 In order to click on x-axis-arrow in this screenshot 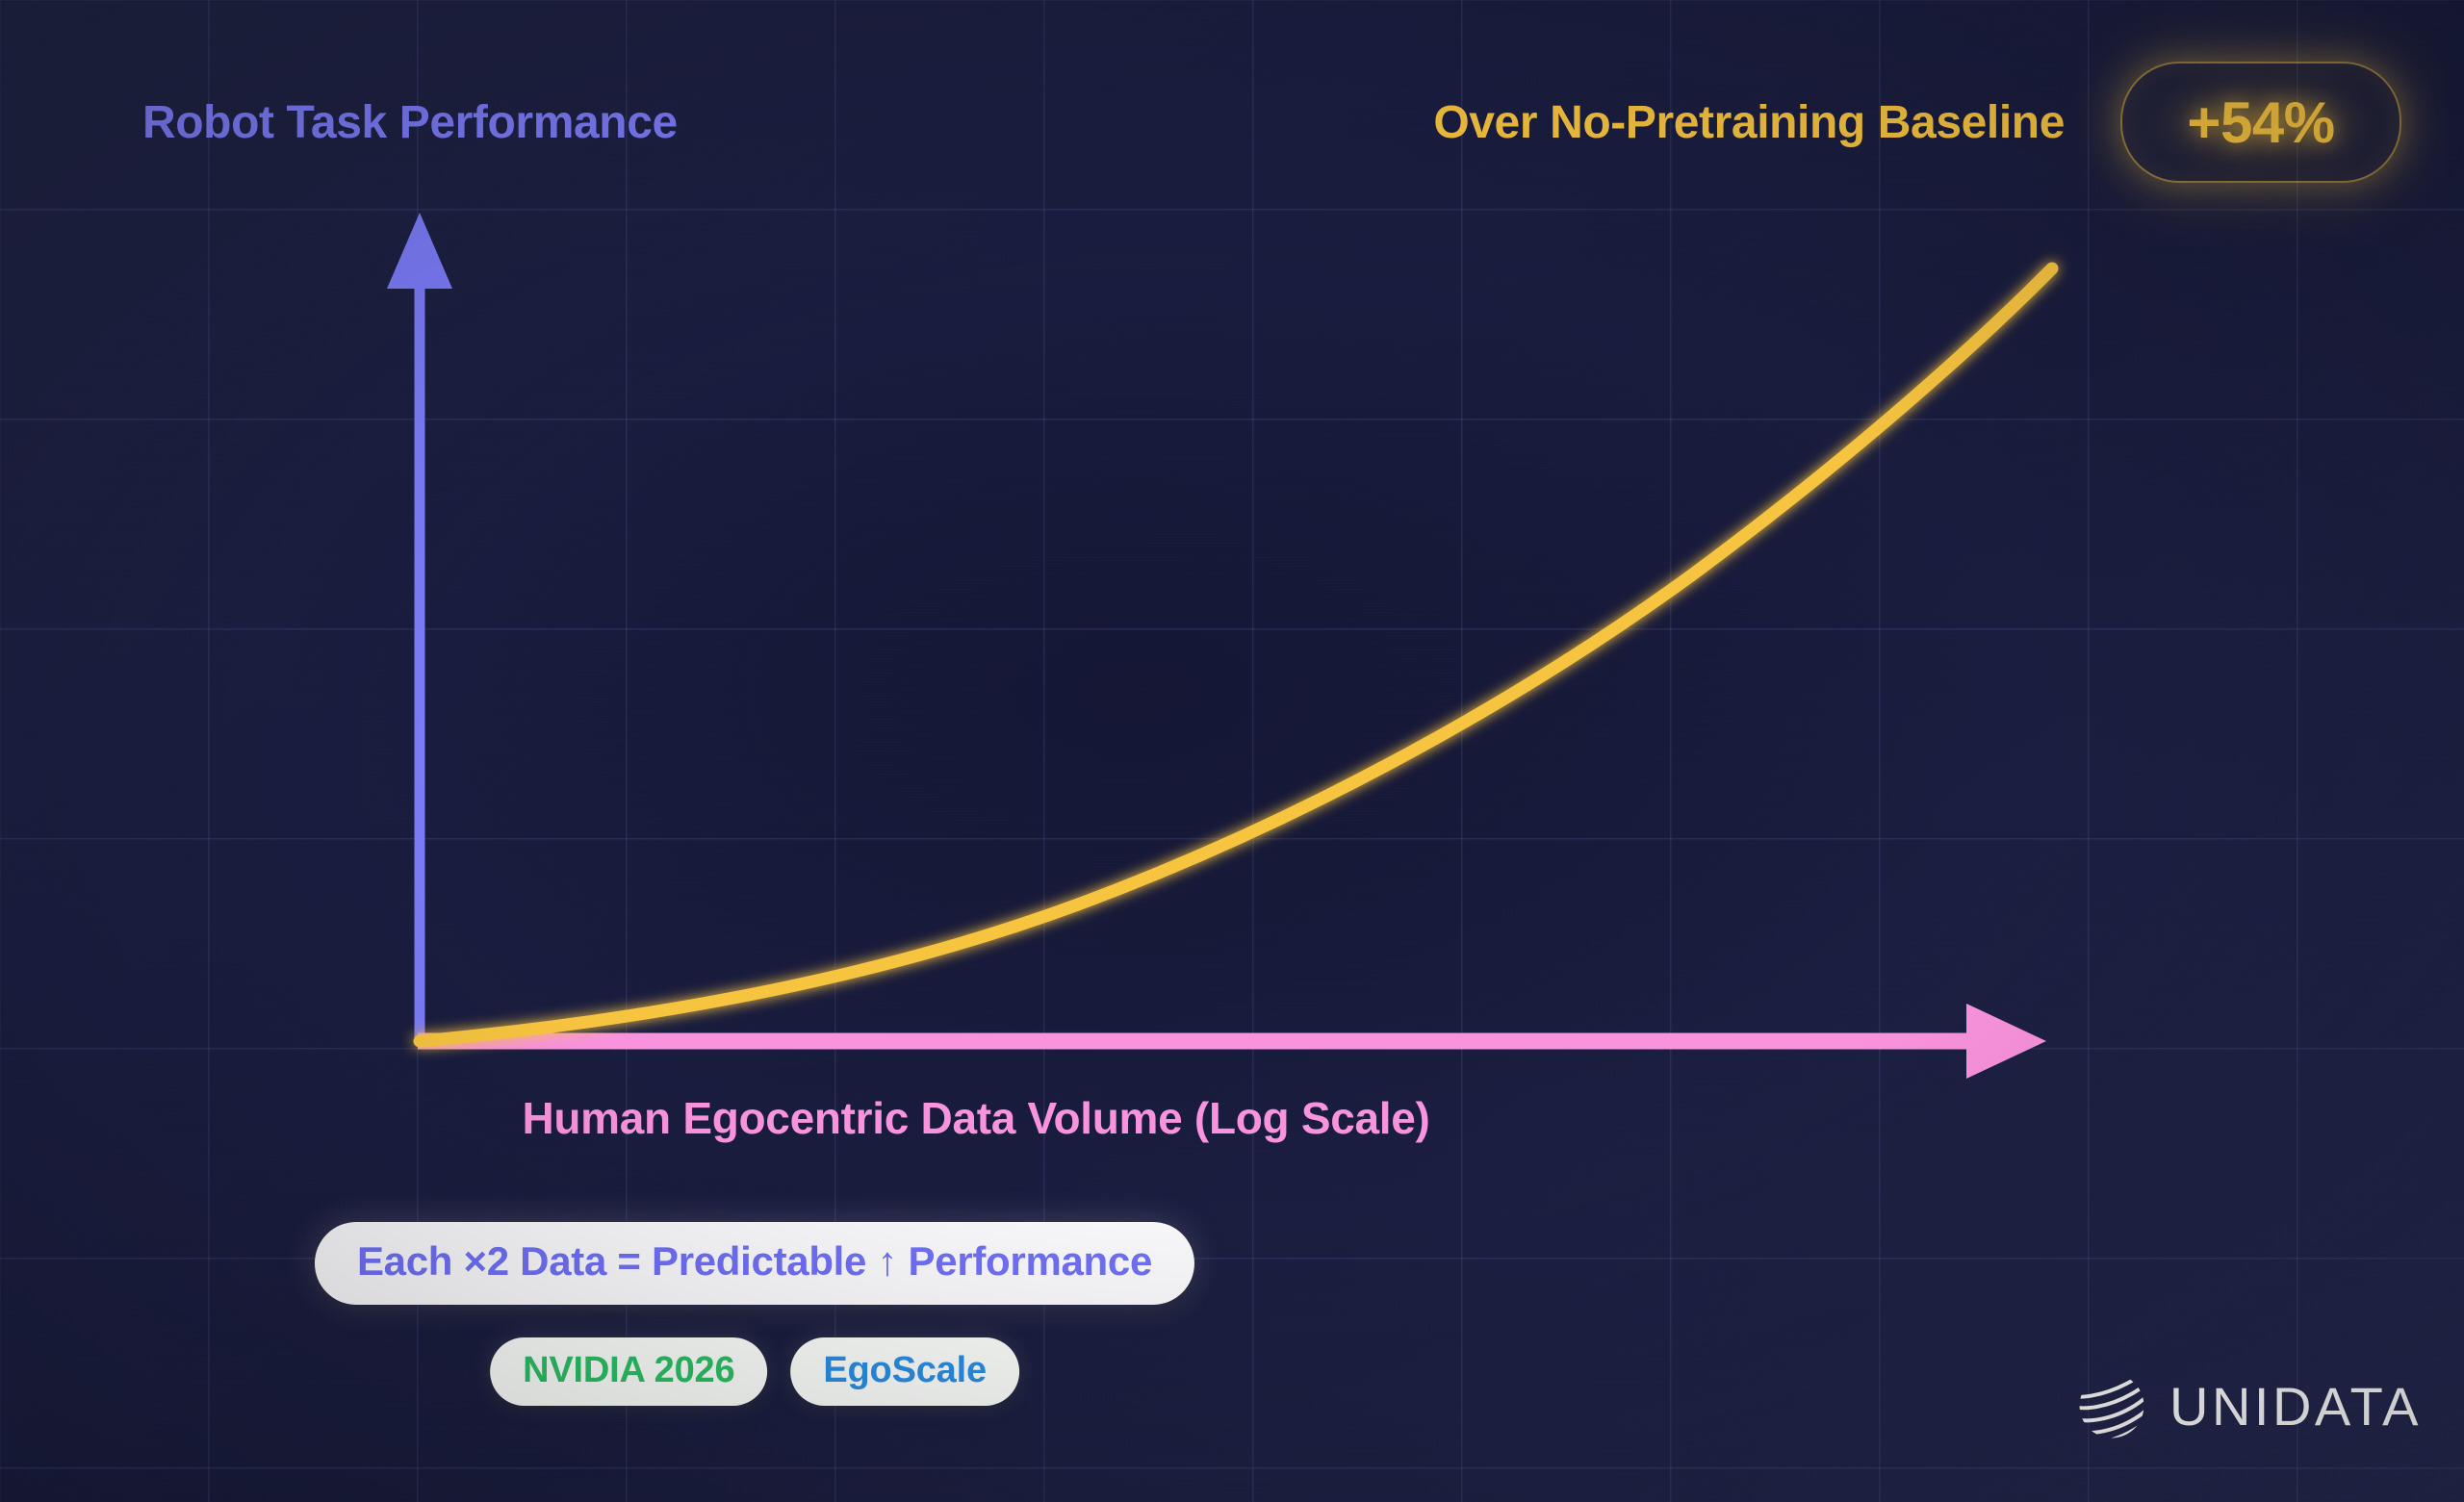, I will do `click(1232, 1041)`.